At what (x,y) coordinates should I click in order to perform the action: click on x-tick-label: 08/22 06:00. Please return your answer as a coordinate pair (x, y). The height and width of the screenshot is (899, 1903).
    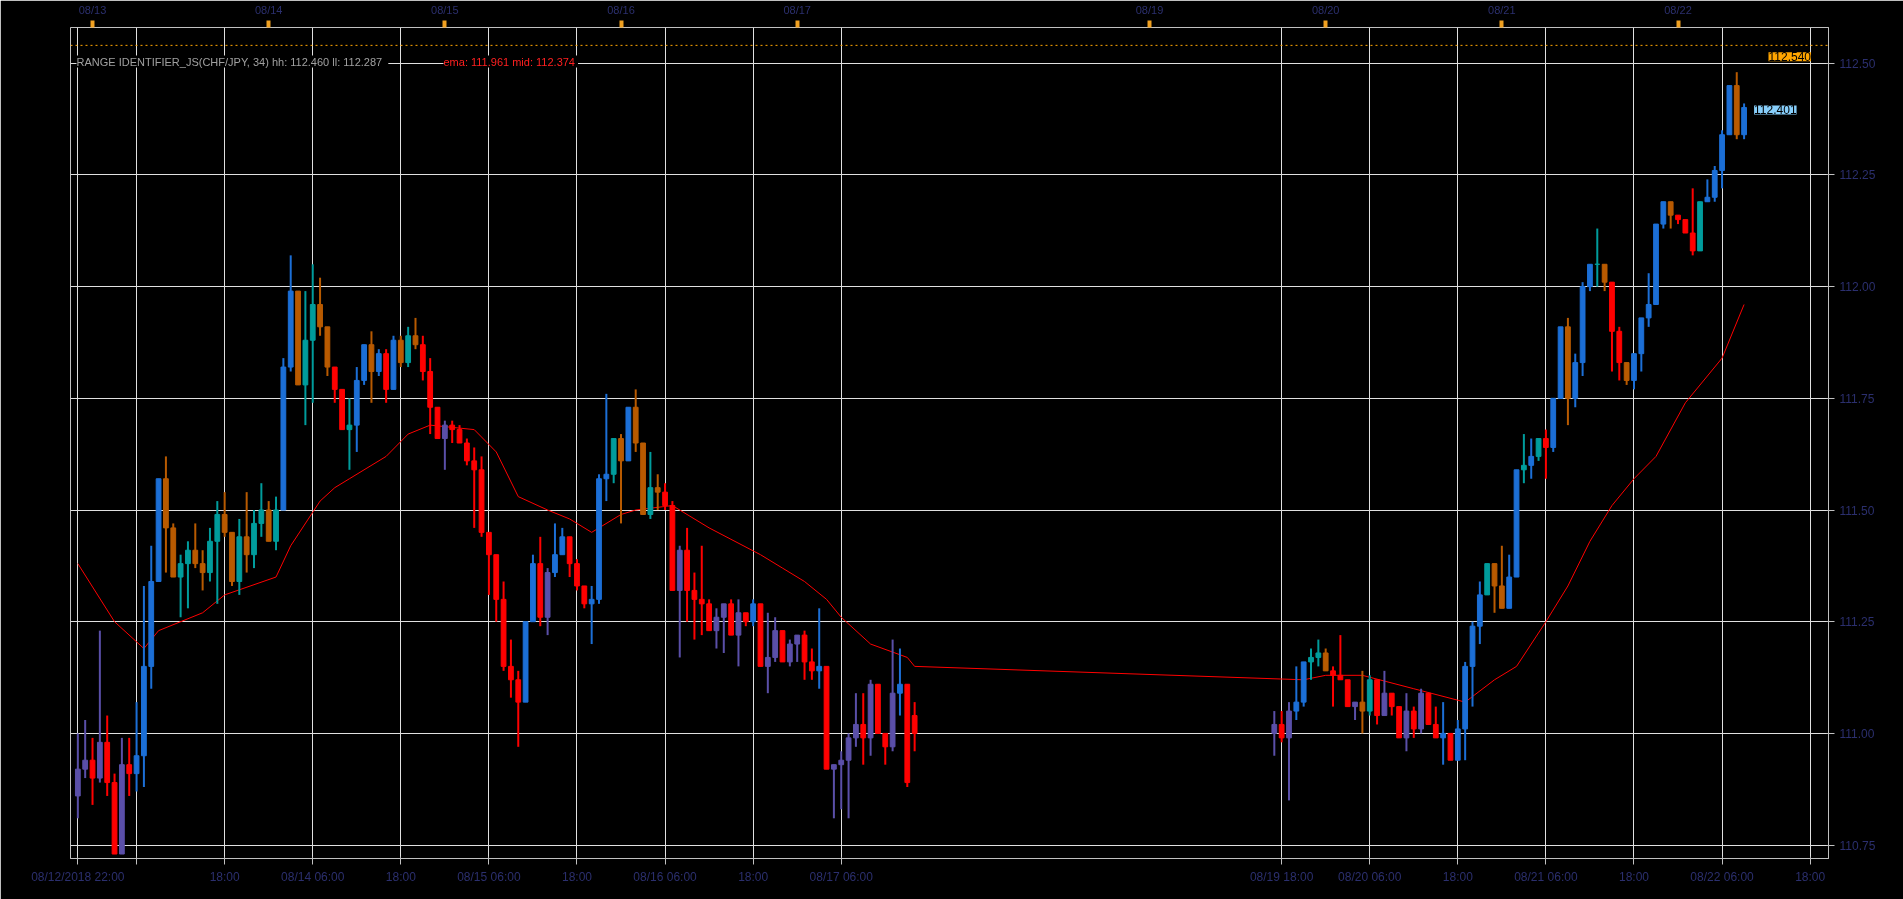
    Looking at the image, I should click on (1722, 876).